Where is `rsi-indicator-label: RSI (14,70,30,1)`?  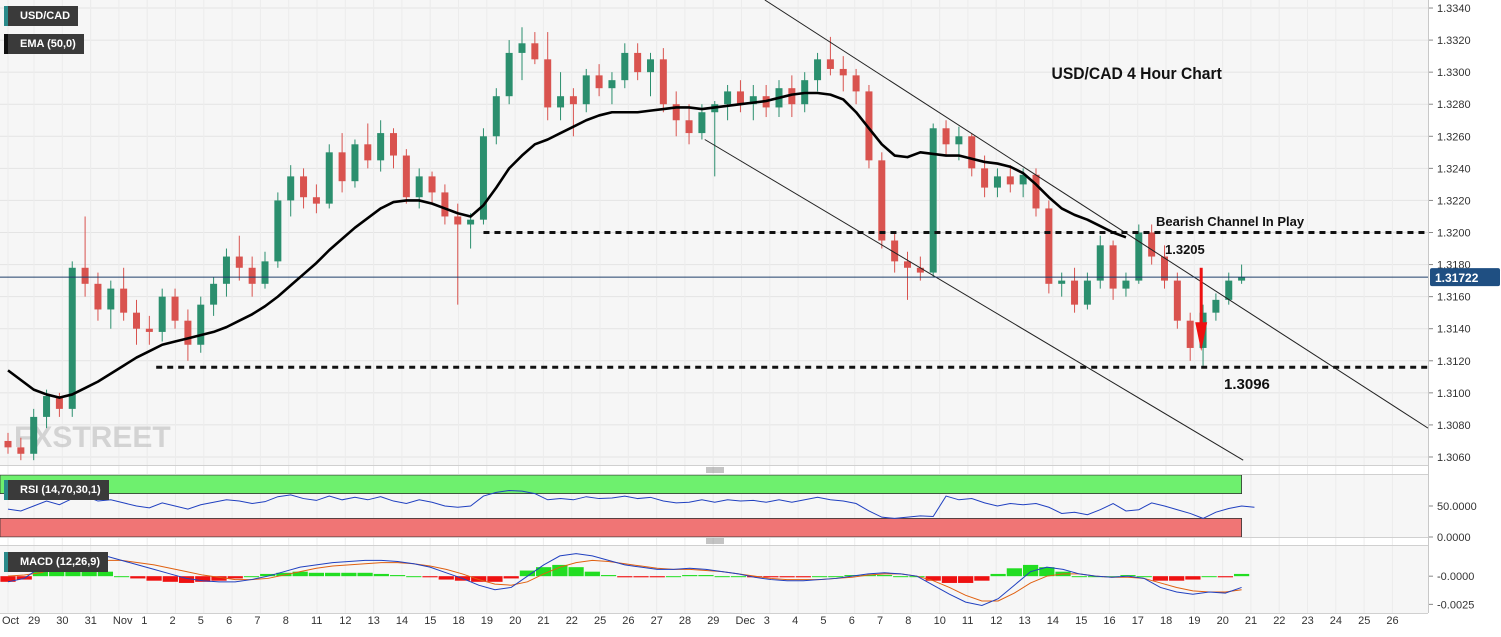 rsi-indicator-label: RSI (14,70,30,1) is located at coordinates (56, 490).